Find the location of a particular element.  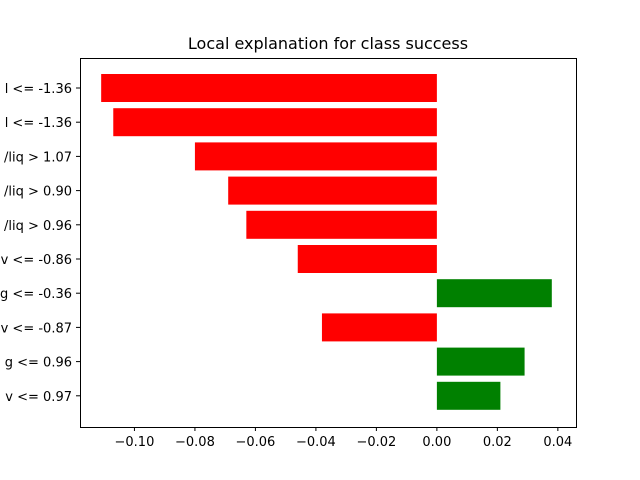

x-ticks-group: −0.10 −0.08 −0.06 −0.04 −0.02 0.00 0.02 0.04 is located at coordinates (343, 438).